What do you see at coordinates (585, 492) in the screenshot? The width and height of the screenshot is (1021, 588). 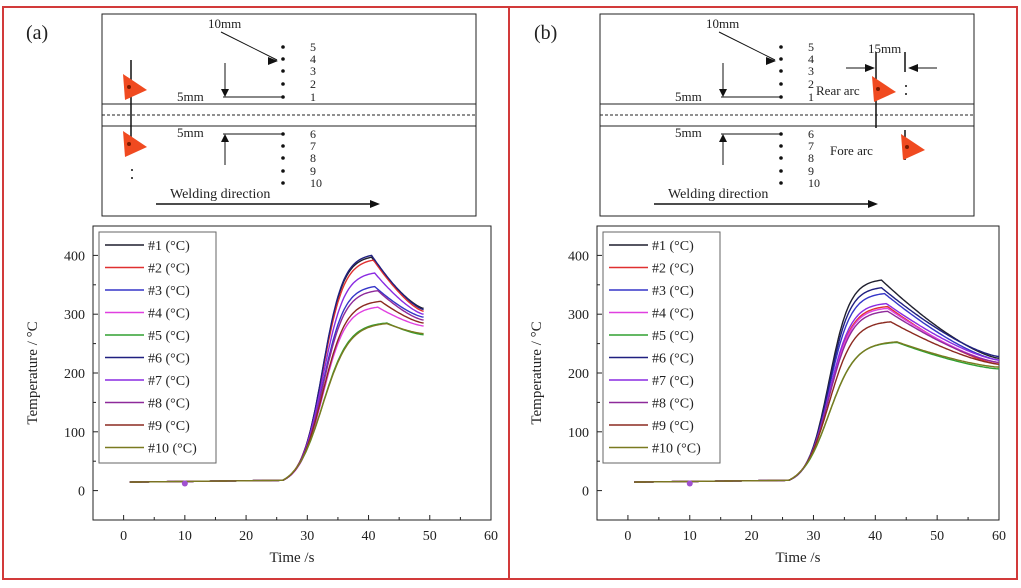 I see `y-tick-label: 0` at bounding box center [585, 492].